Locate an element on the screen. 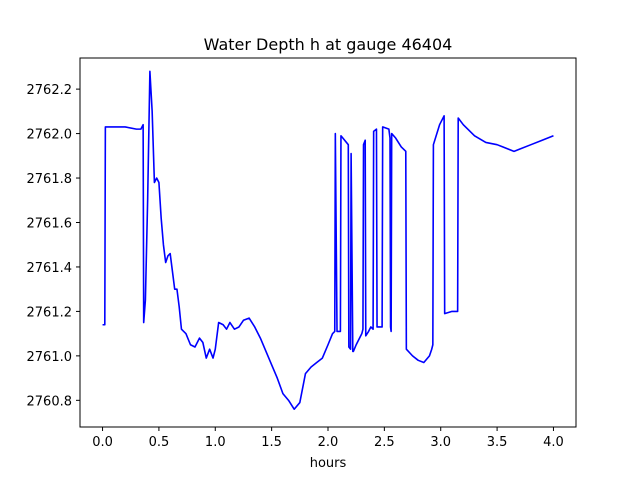 This screenshot has width=640, height=480. x-tick-label: 0.5 is located at coordinates (159, 442).